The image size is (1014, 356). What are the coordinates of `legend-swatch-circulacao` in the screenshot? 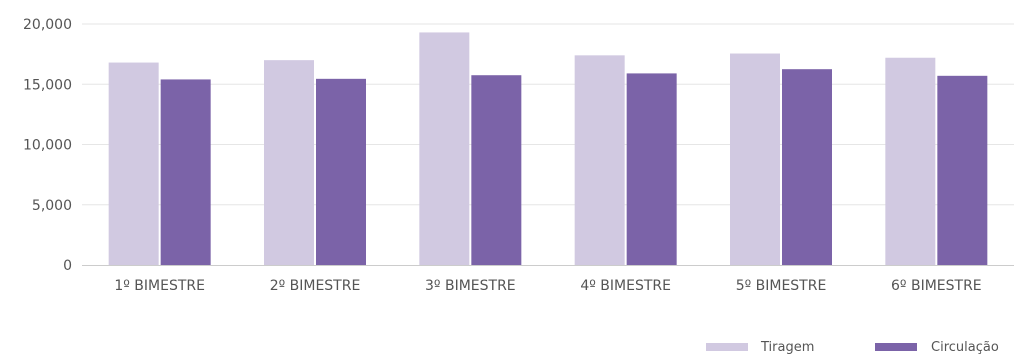 It's located at (896, 347).